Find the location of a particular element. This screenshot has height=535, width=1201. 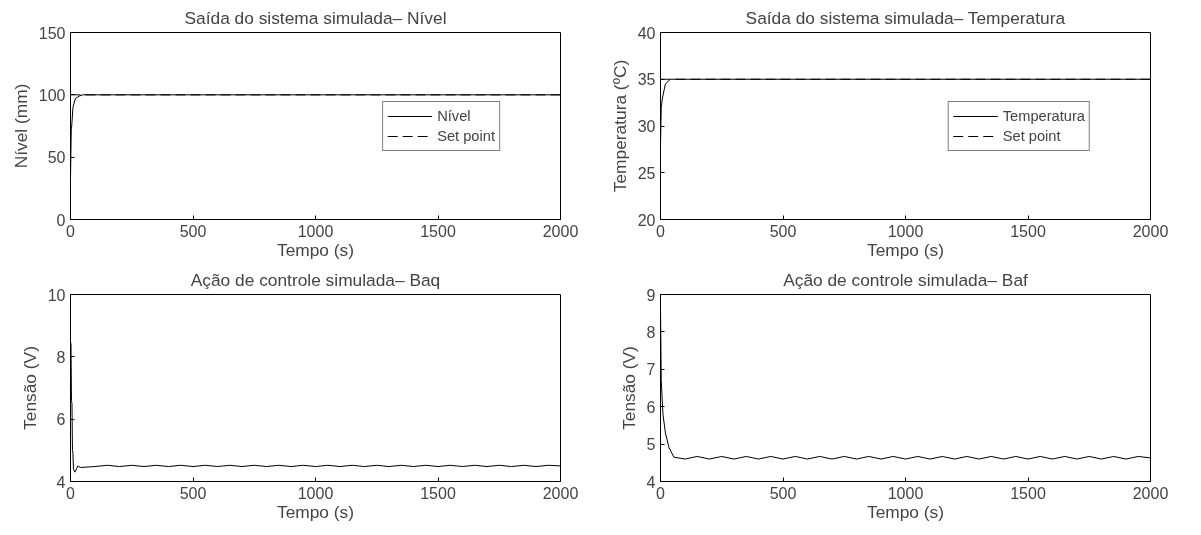

legend-label: Nível is located at coordinates (454, 115).